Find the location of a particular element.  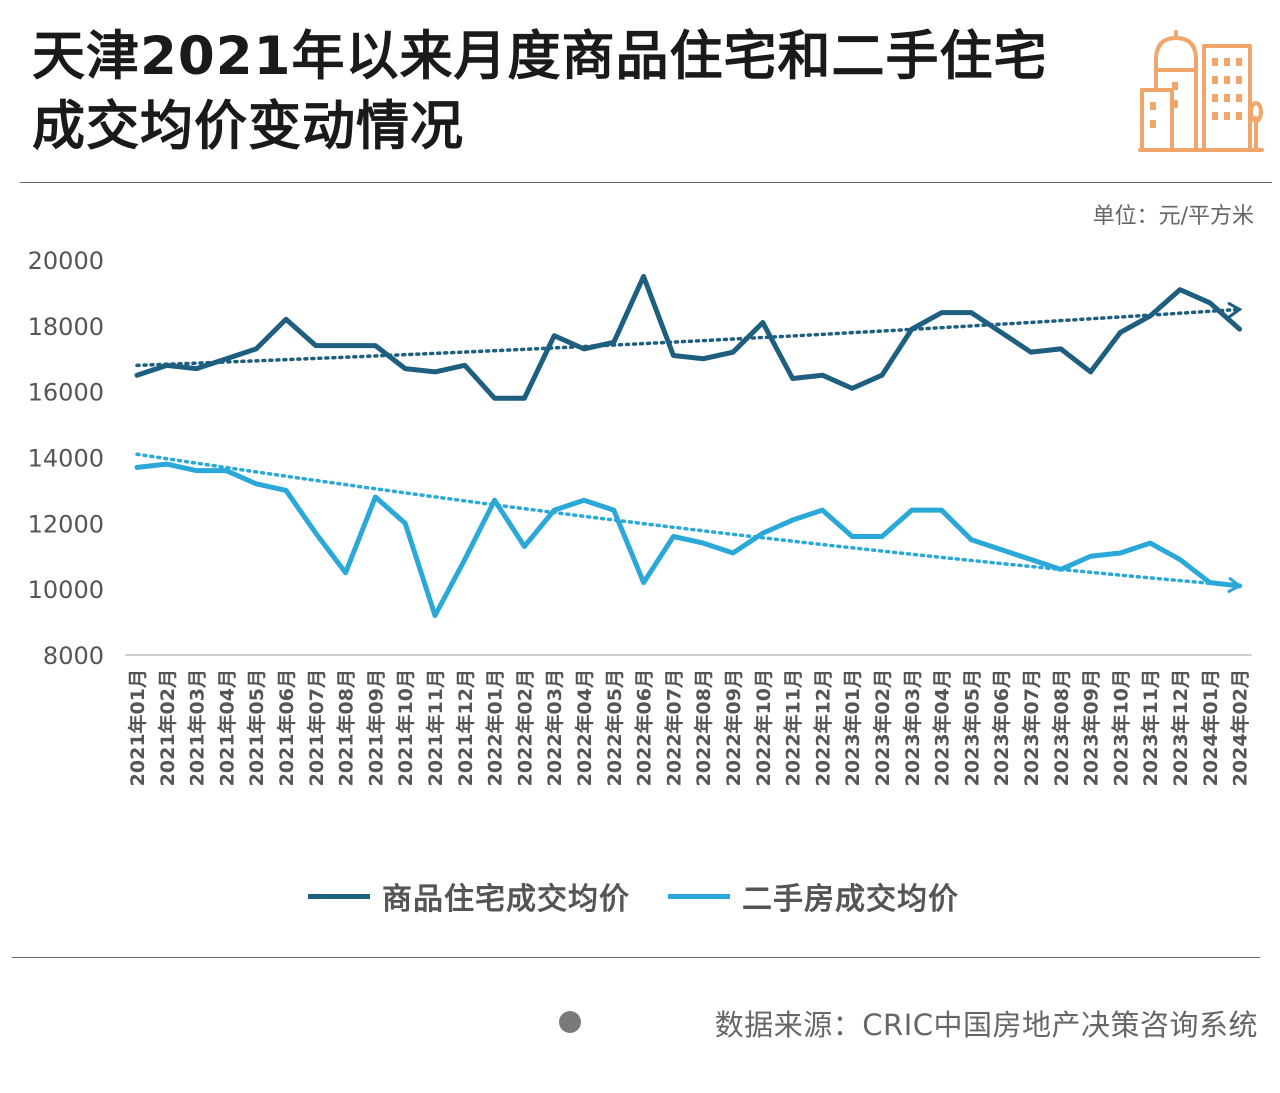

legend-label-second-hand: 二手房成交均价 is located at coordinates (850, 899).